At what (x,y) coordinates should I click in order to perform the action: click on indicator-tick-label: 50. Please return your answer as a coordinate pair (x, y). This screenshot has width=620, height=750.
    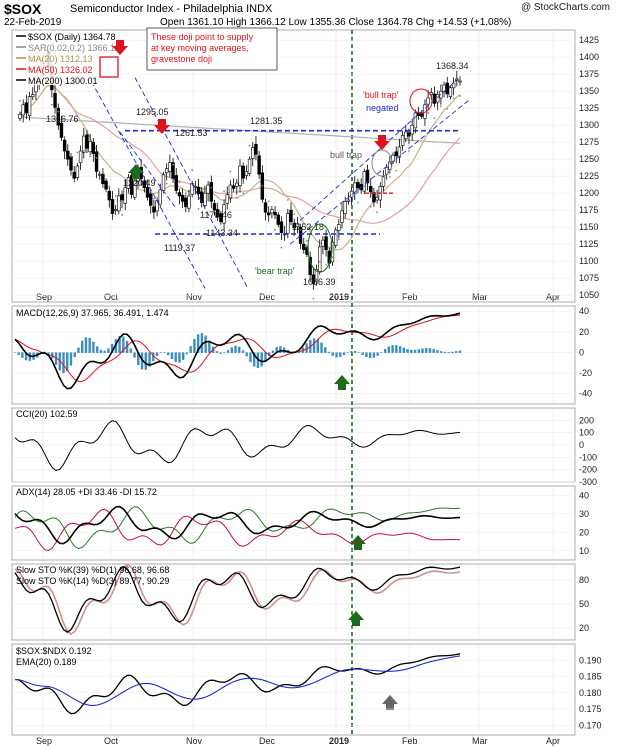
    Looking at the image, I should click on (584, 604).